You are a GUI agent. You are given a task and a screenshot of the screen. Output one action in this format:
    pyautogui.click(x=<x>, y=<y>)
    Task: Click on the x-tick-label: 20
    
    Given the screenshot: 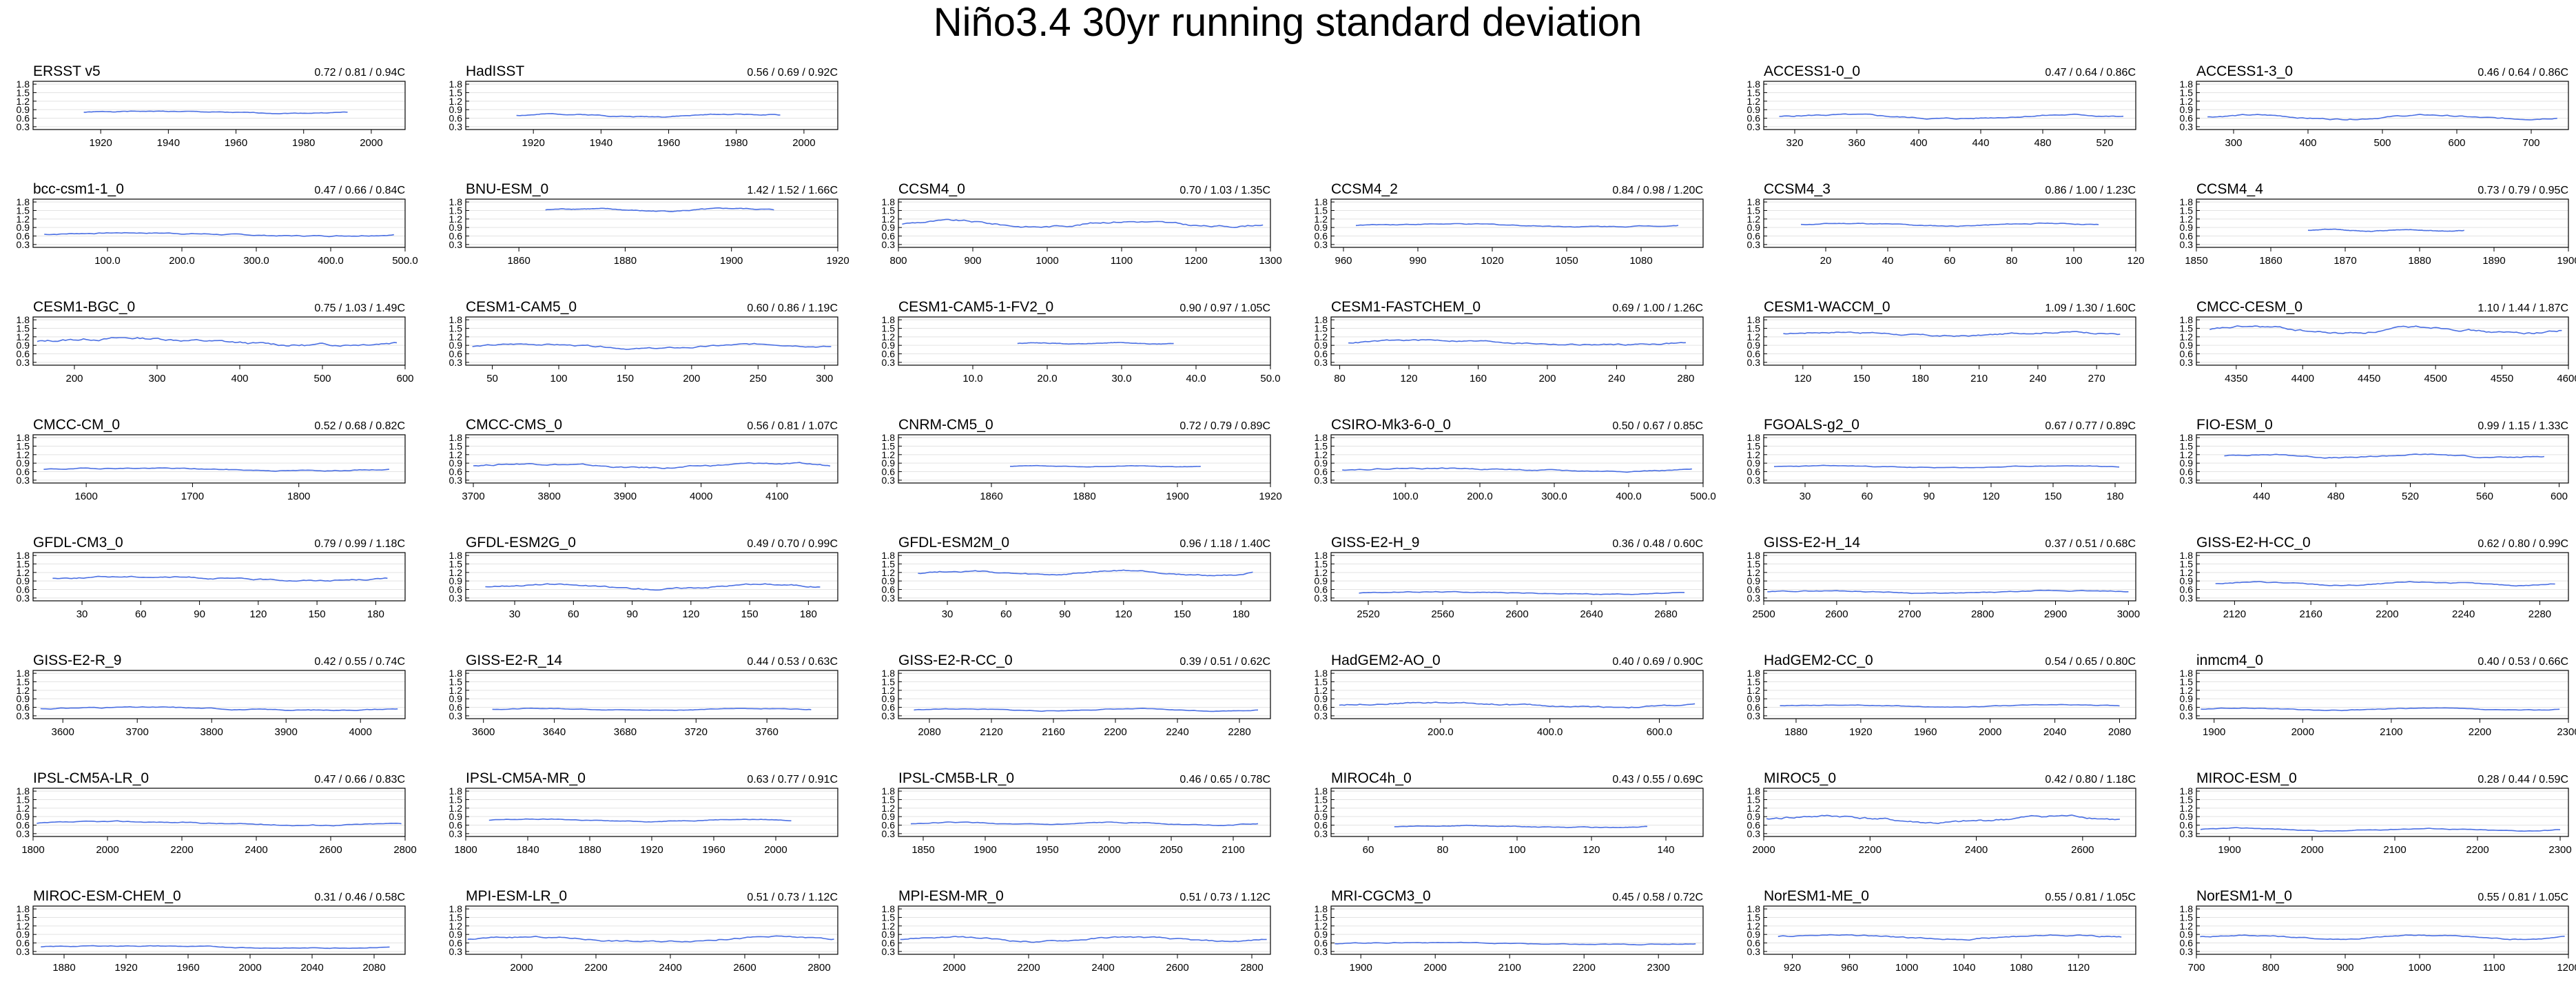 What is the action you would take?
    pyautogui.click(x=1826, y=261)
    